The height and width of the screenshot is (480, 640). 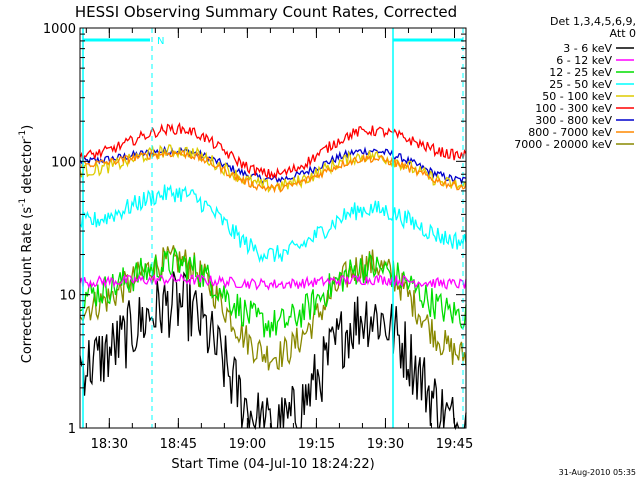 What do you see at coordinates (573, 108) in the screenshot?
I see `legend-entry-label: 100 - 300 keV` at bounding box center [573, 108].